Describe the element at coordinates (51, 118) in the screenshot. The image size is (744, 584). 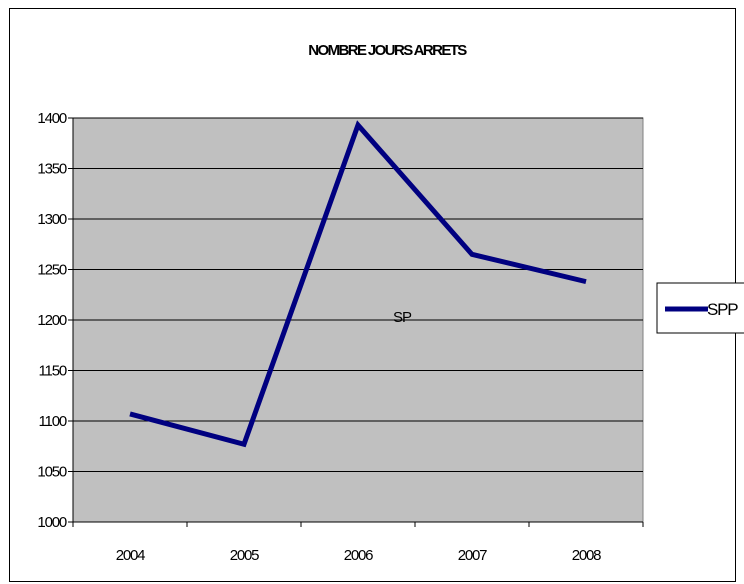
I see `y-tick-label: 1400` at that location.